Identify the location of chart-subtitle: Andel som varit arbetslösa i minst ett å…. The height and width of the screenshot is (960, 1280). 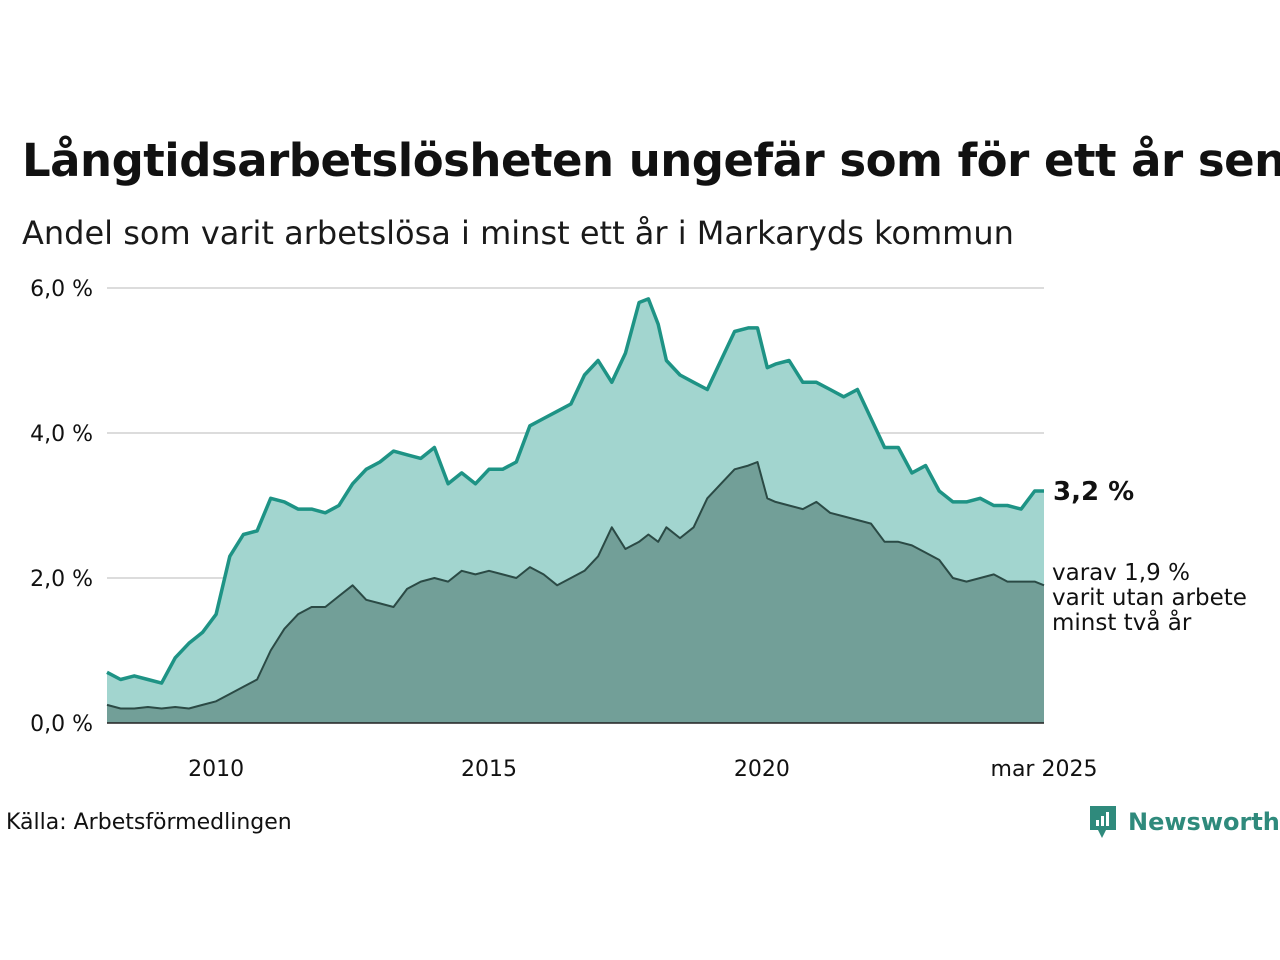
(518, 233).